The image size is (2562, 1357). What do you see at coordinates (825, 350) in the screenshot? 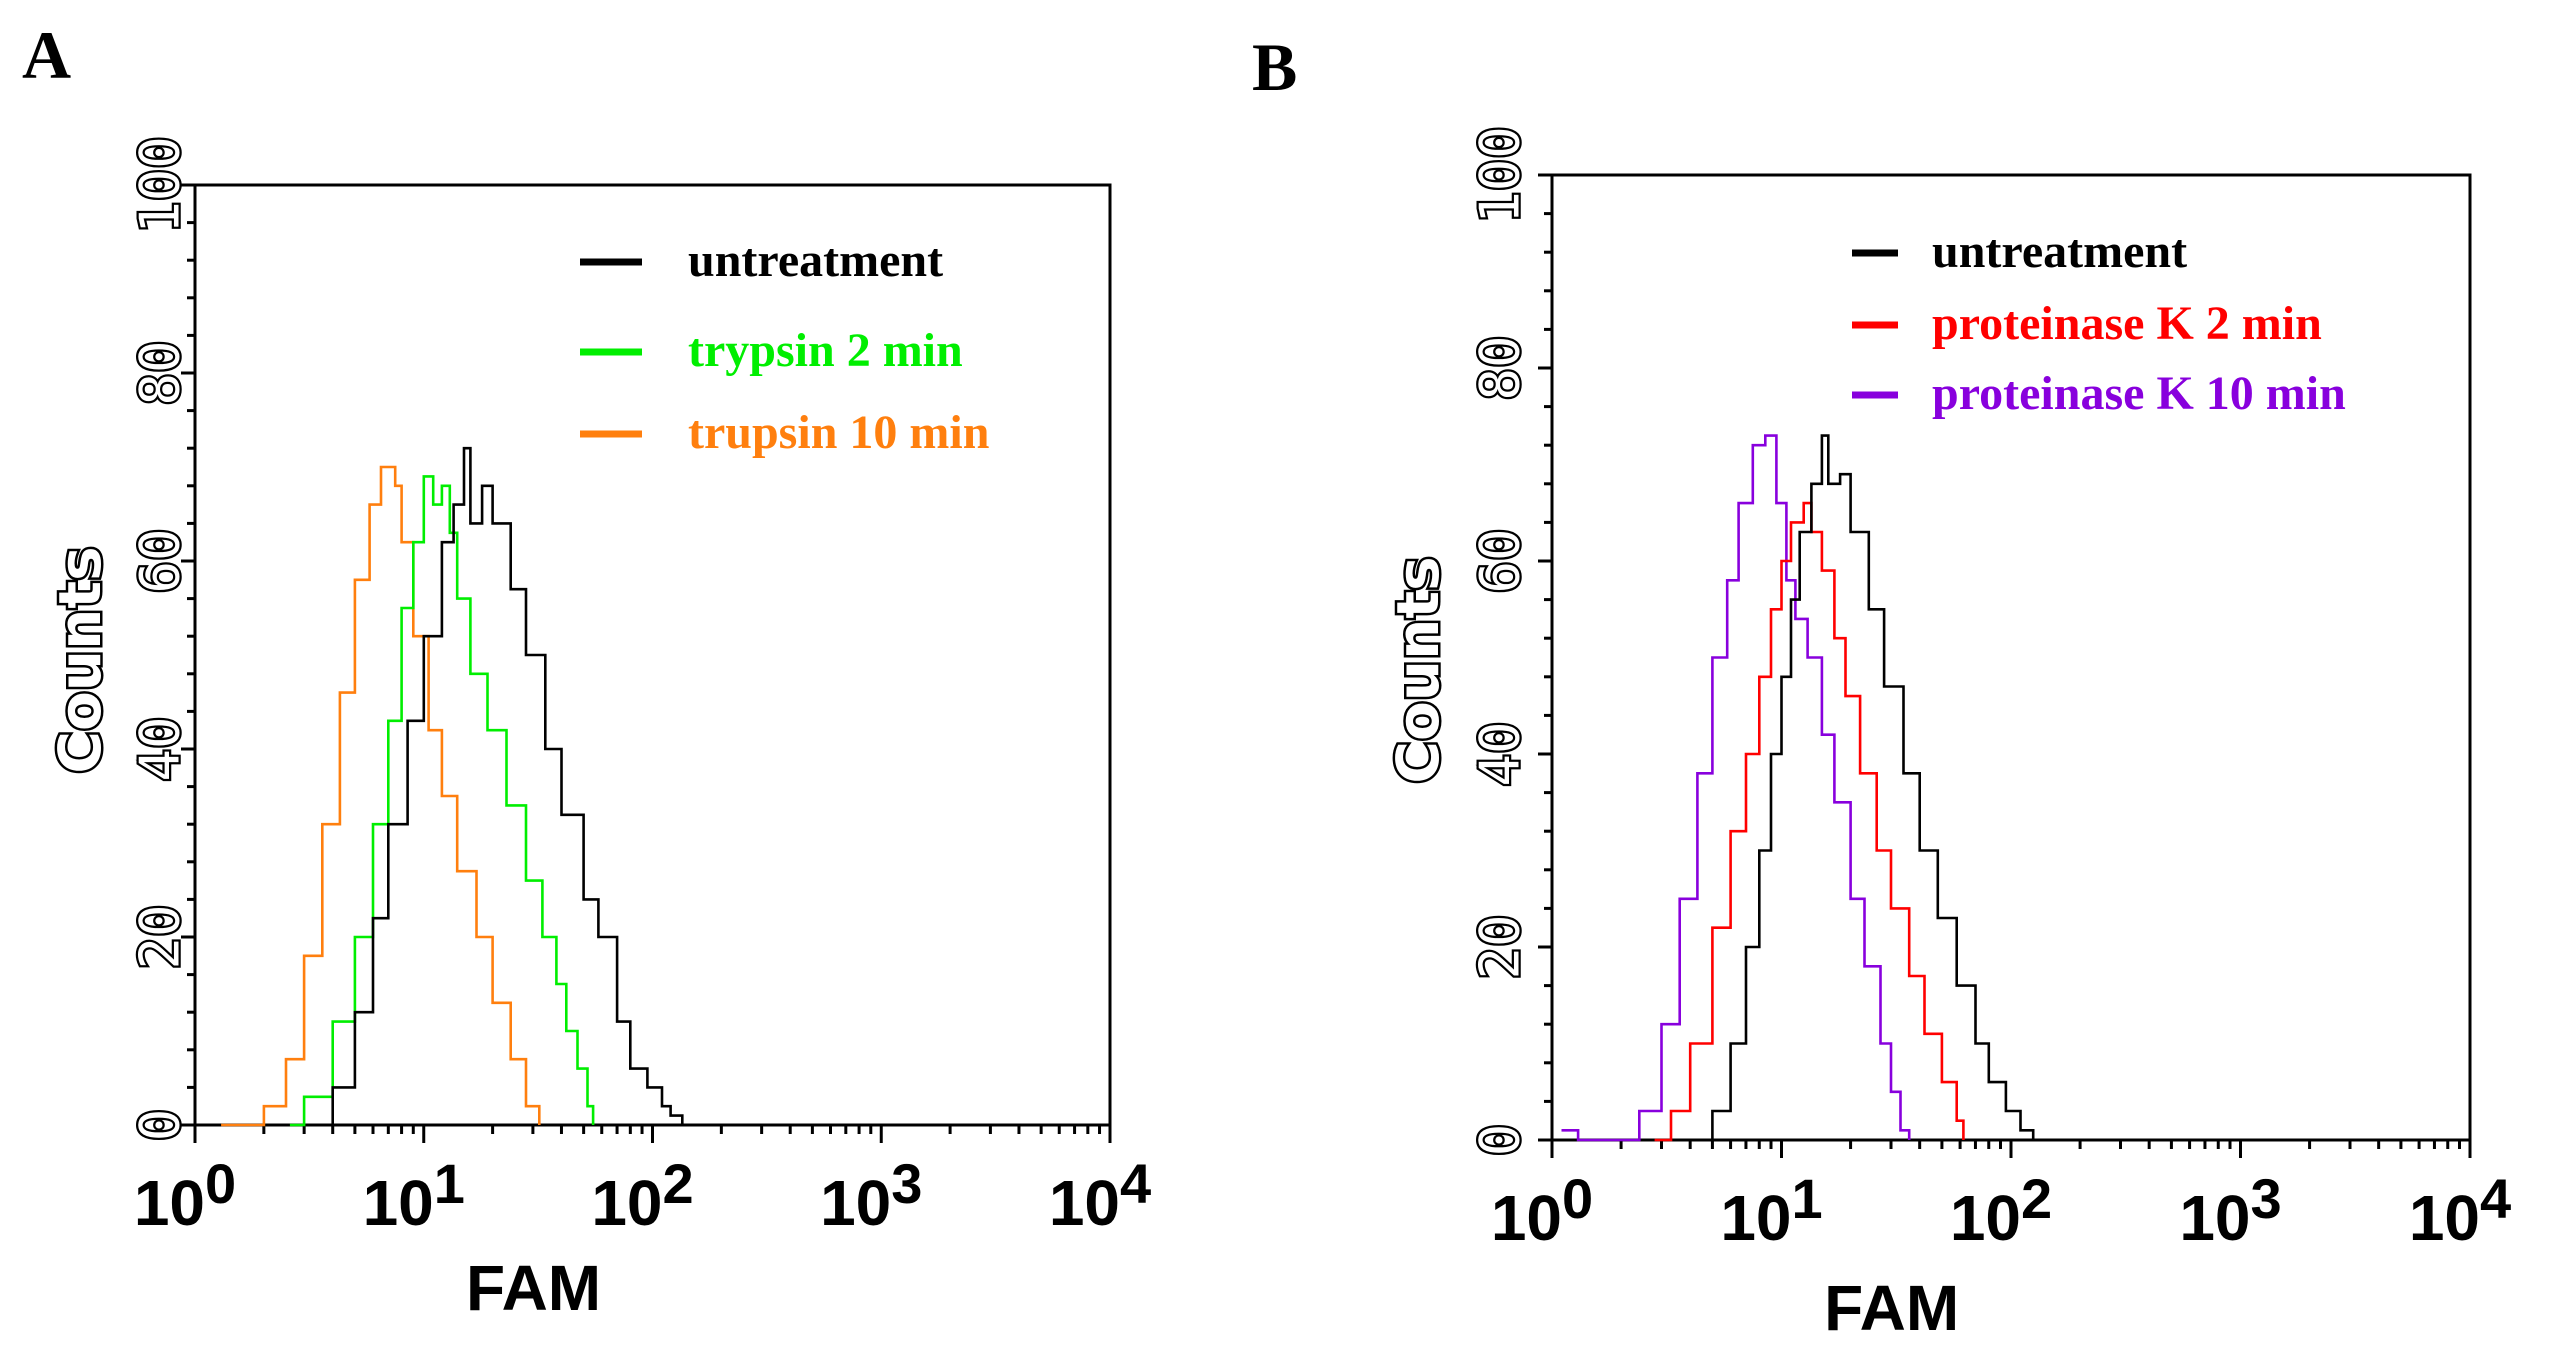
I see `legend-label: trypsin 2 min` at bounding box center [825, 350].